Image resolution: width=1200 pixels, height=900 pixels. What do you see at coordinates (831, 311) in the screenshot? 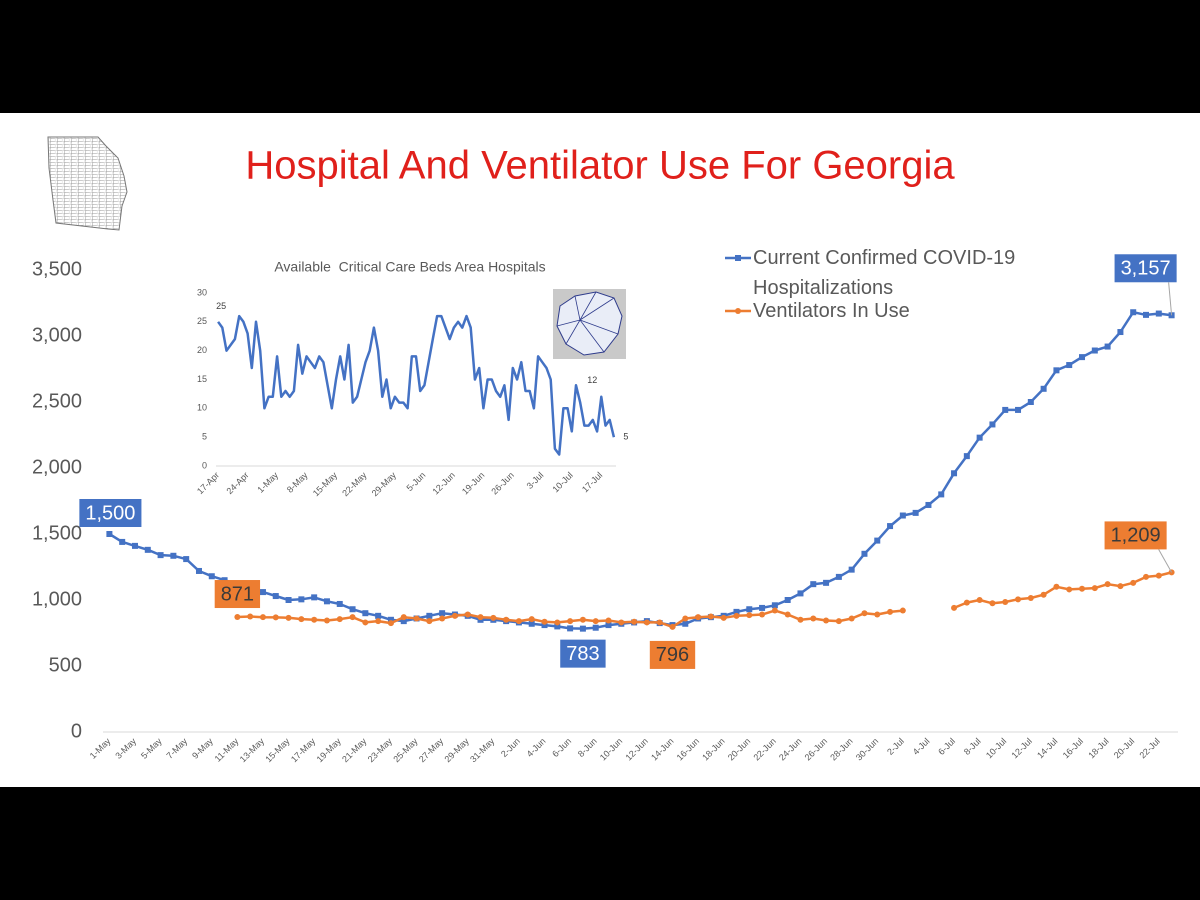
I see `legend-label: Ventilators In Use` at bounding box center [831, 311].